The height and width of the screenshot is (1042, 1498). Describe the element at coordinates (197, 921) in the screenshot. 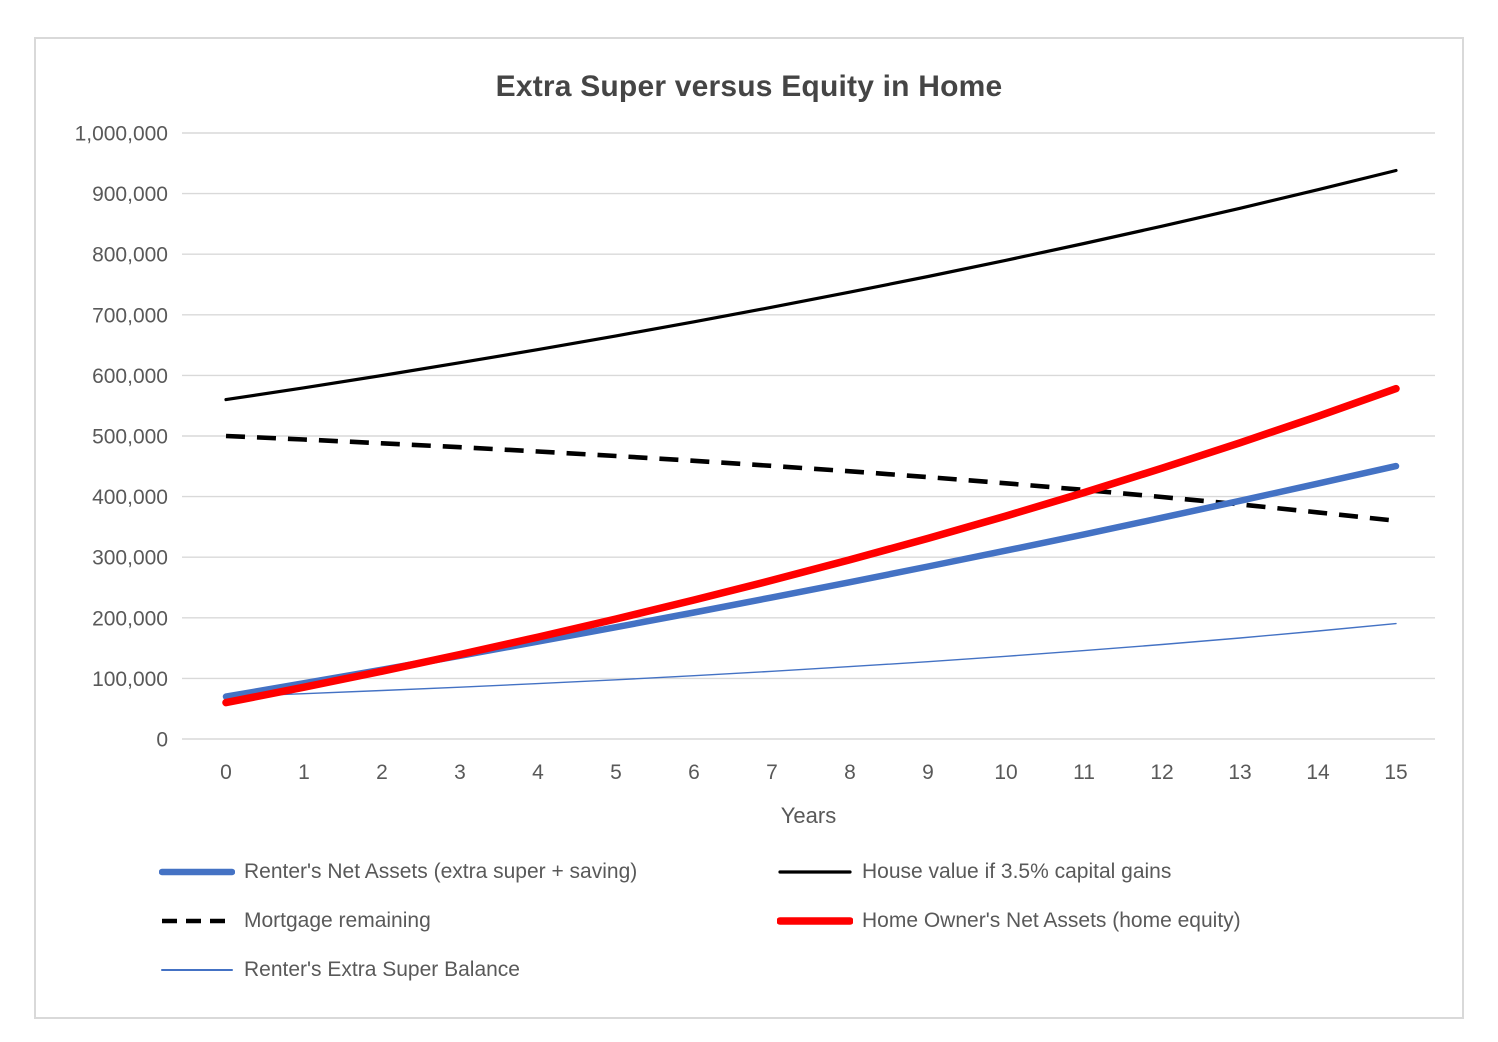

I see `legend-swatch-mortgage-remaining` at that location.